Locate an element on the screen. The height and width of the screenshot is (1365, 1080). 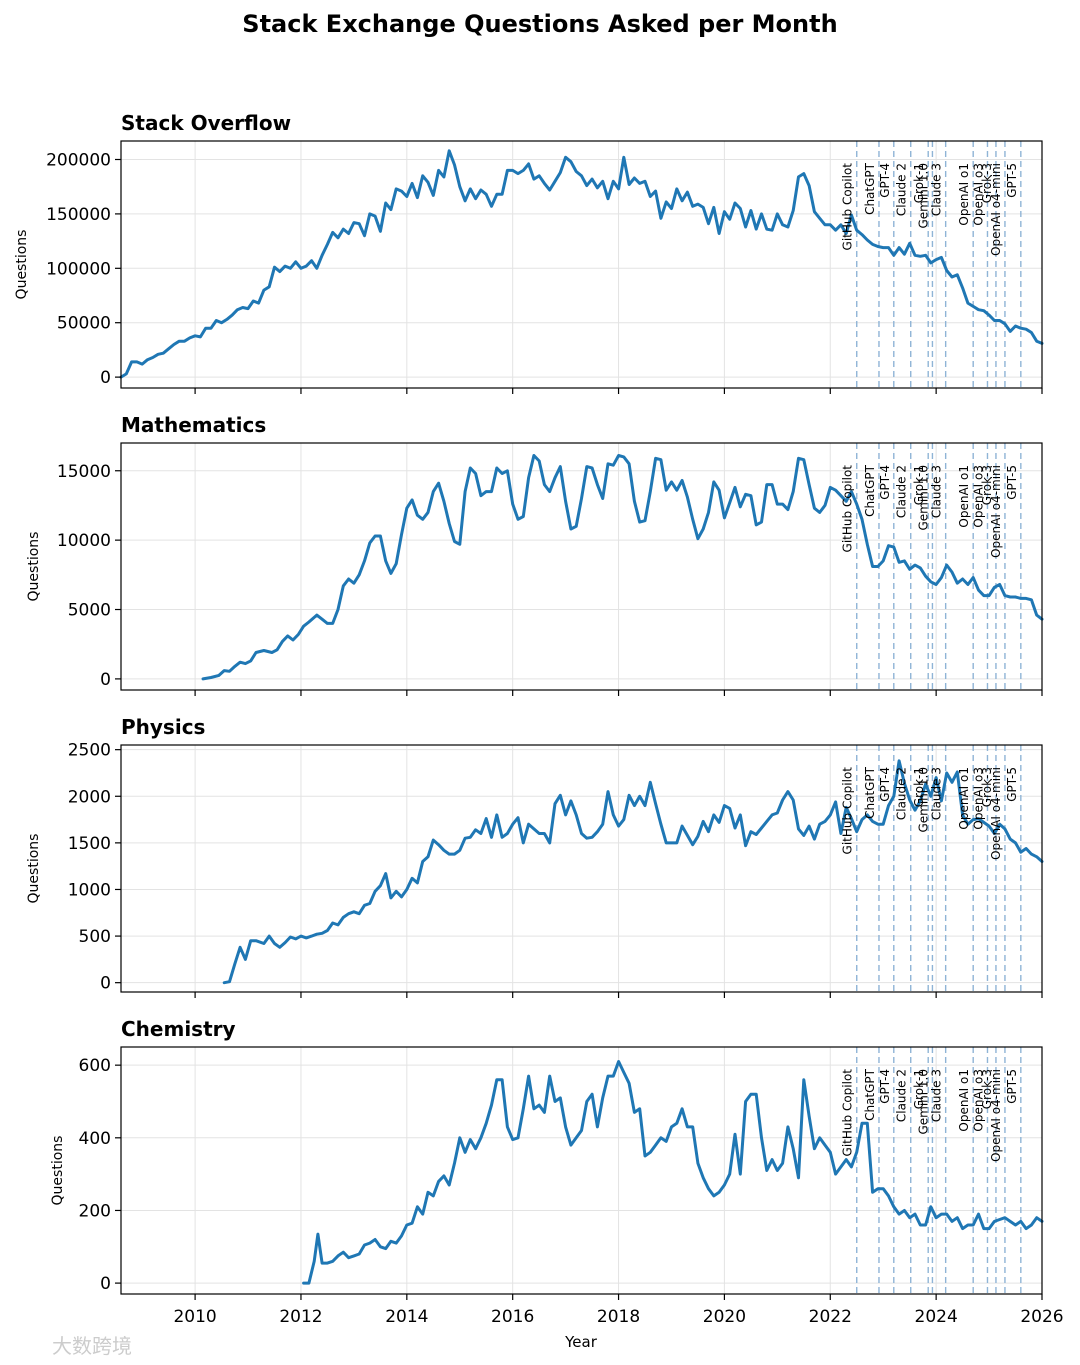
panel-title: Mathematics is located at coordinates (193, 425).